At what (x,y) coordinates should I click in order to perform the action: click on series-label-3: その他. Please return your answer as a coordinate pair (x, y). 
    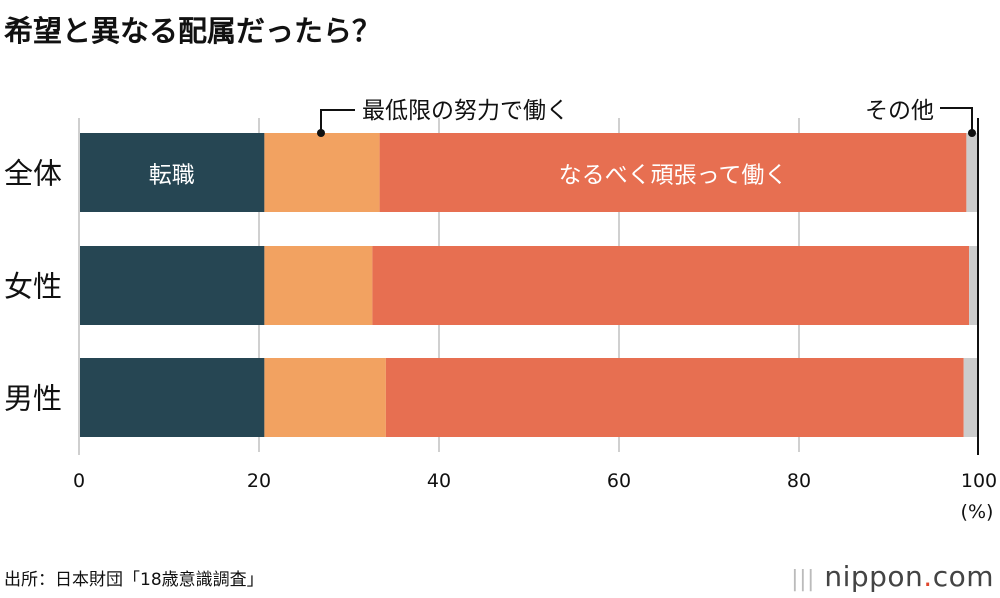
    Looking at the image, I should click on (899, 111).